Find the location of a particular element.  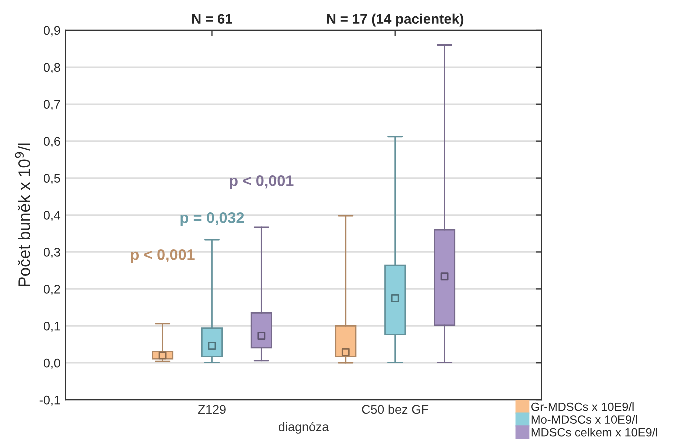

y-tick-label: 0,5 is located at coordinates (52, 179).